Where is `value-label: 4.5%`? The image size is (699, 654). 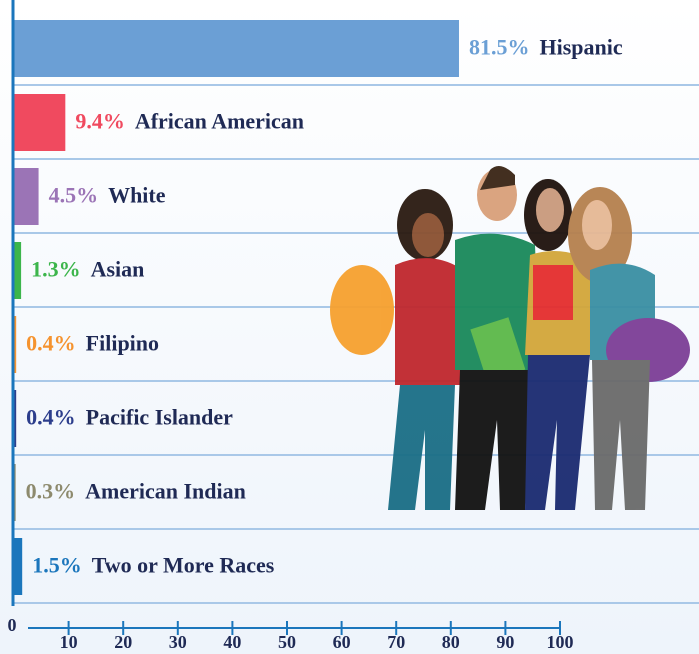
value-label: 4.5% is located at coordinates (74, 195).